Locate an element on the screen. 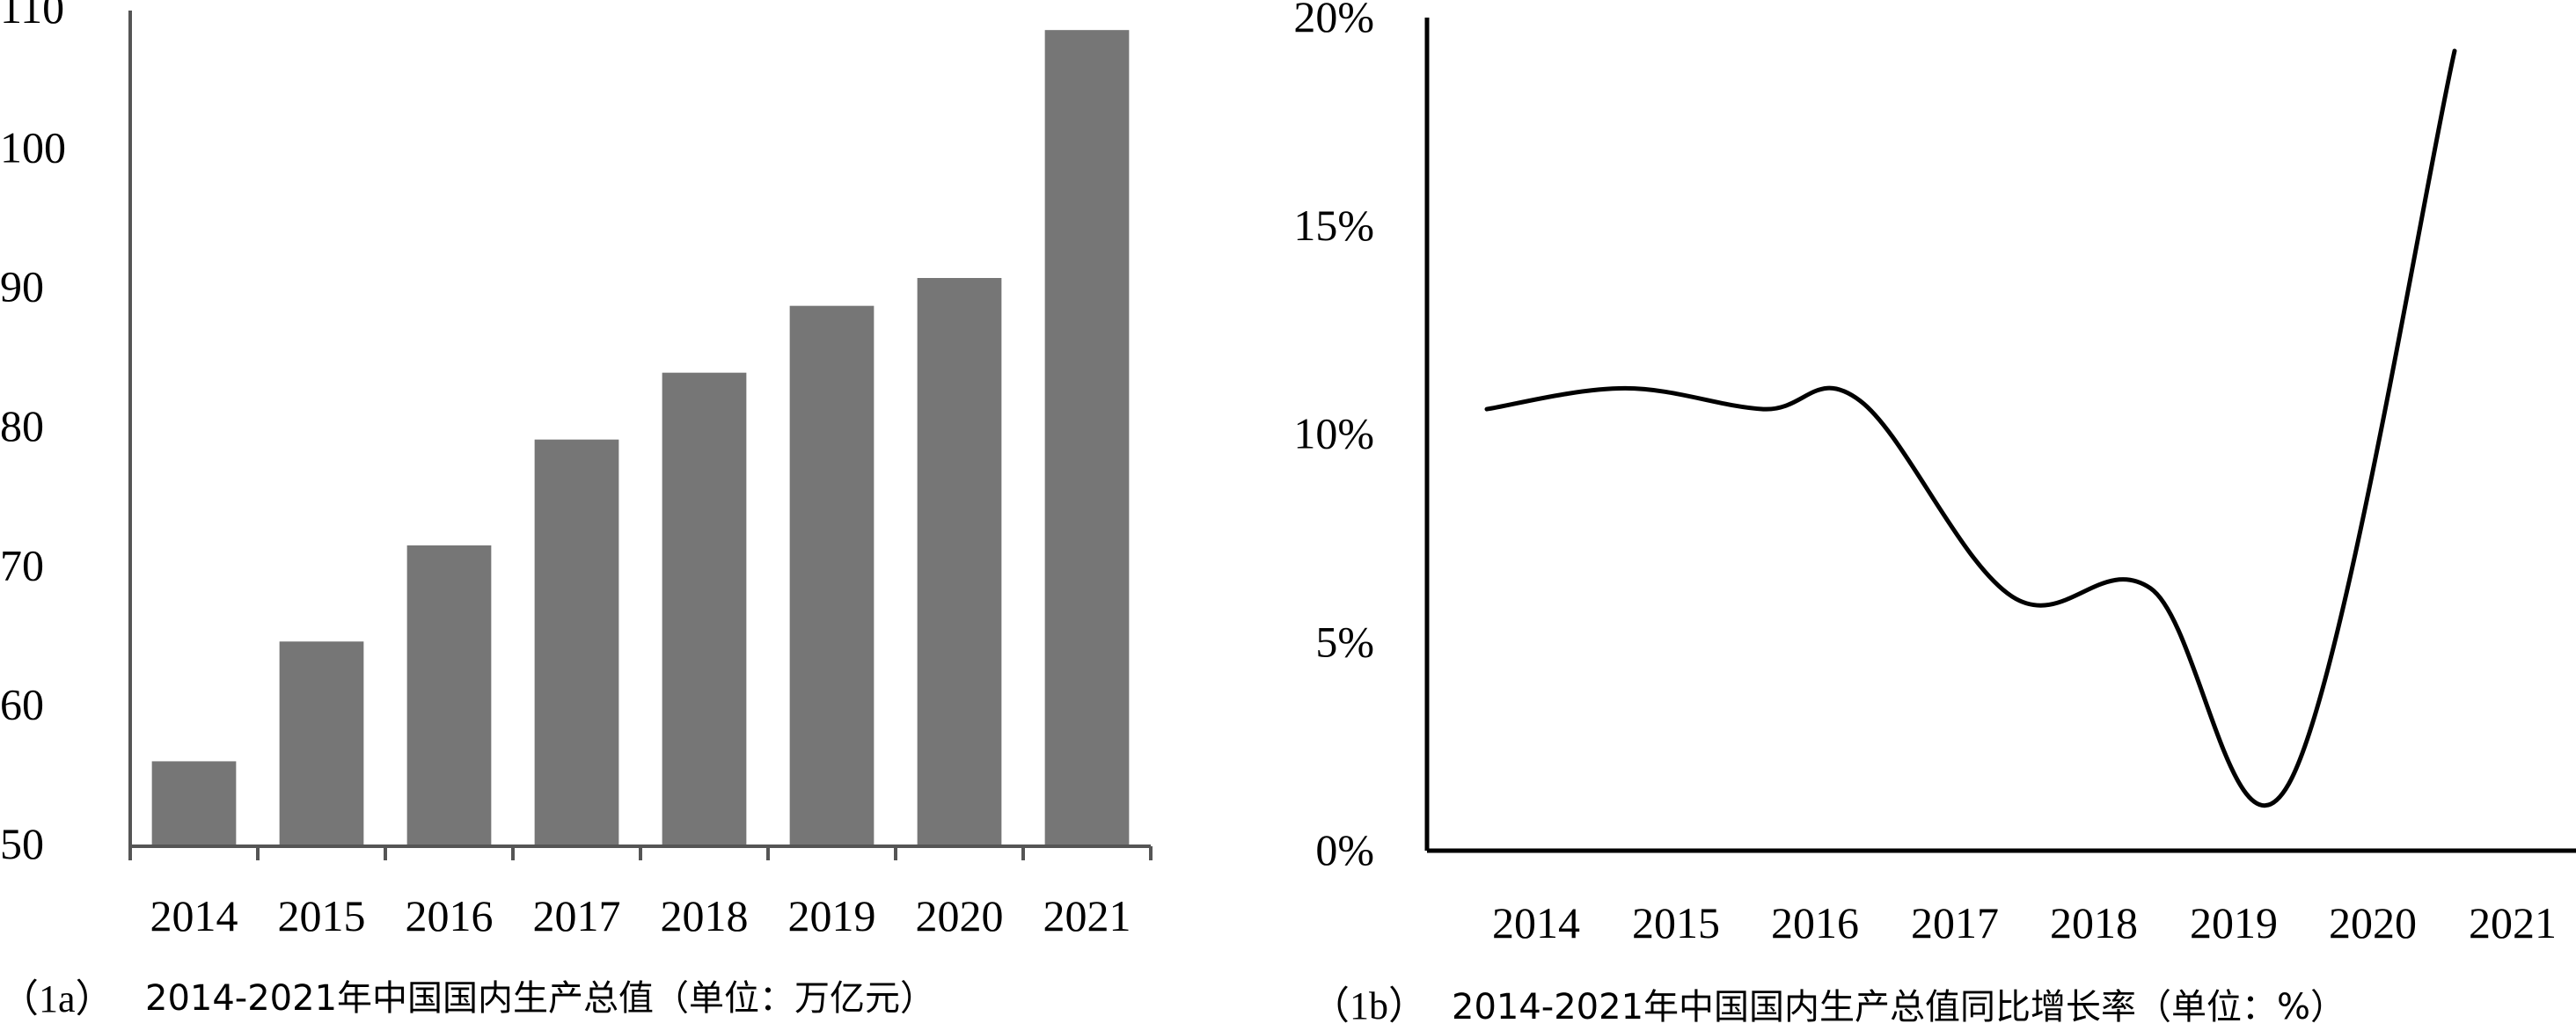 Image resolution: width=2576 pixels, height=1031 pixels. bar-x-tick-label: 2017 is located at coordinates (577, 916).